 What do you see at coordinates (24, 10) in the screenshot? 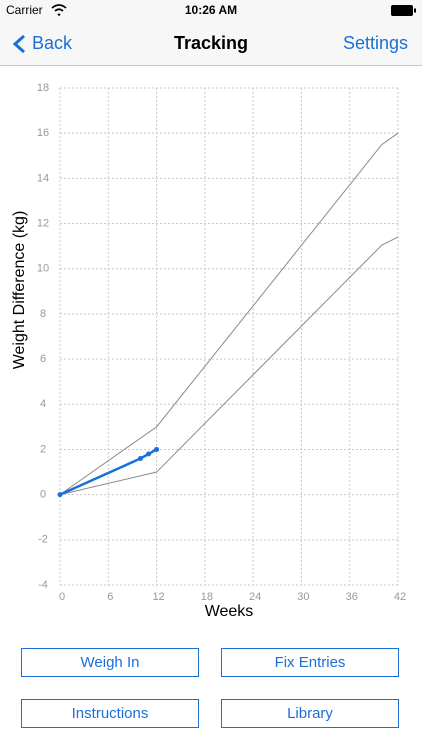
I see `carrier: Carrier` at bounding box center [24, 10].